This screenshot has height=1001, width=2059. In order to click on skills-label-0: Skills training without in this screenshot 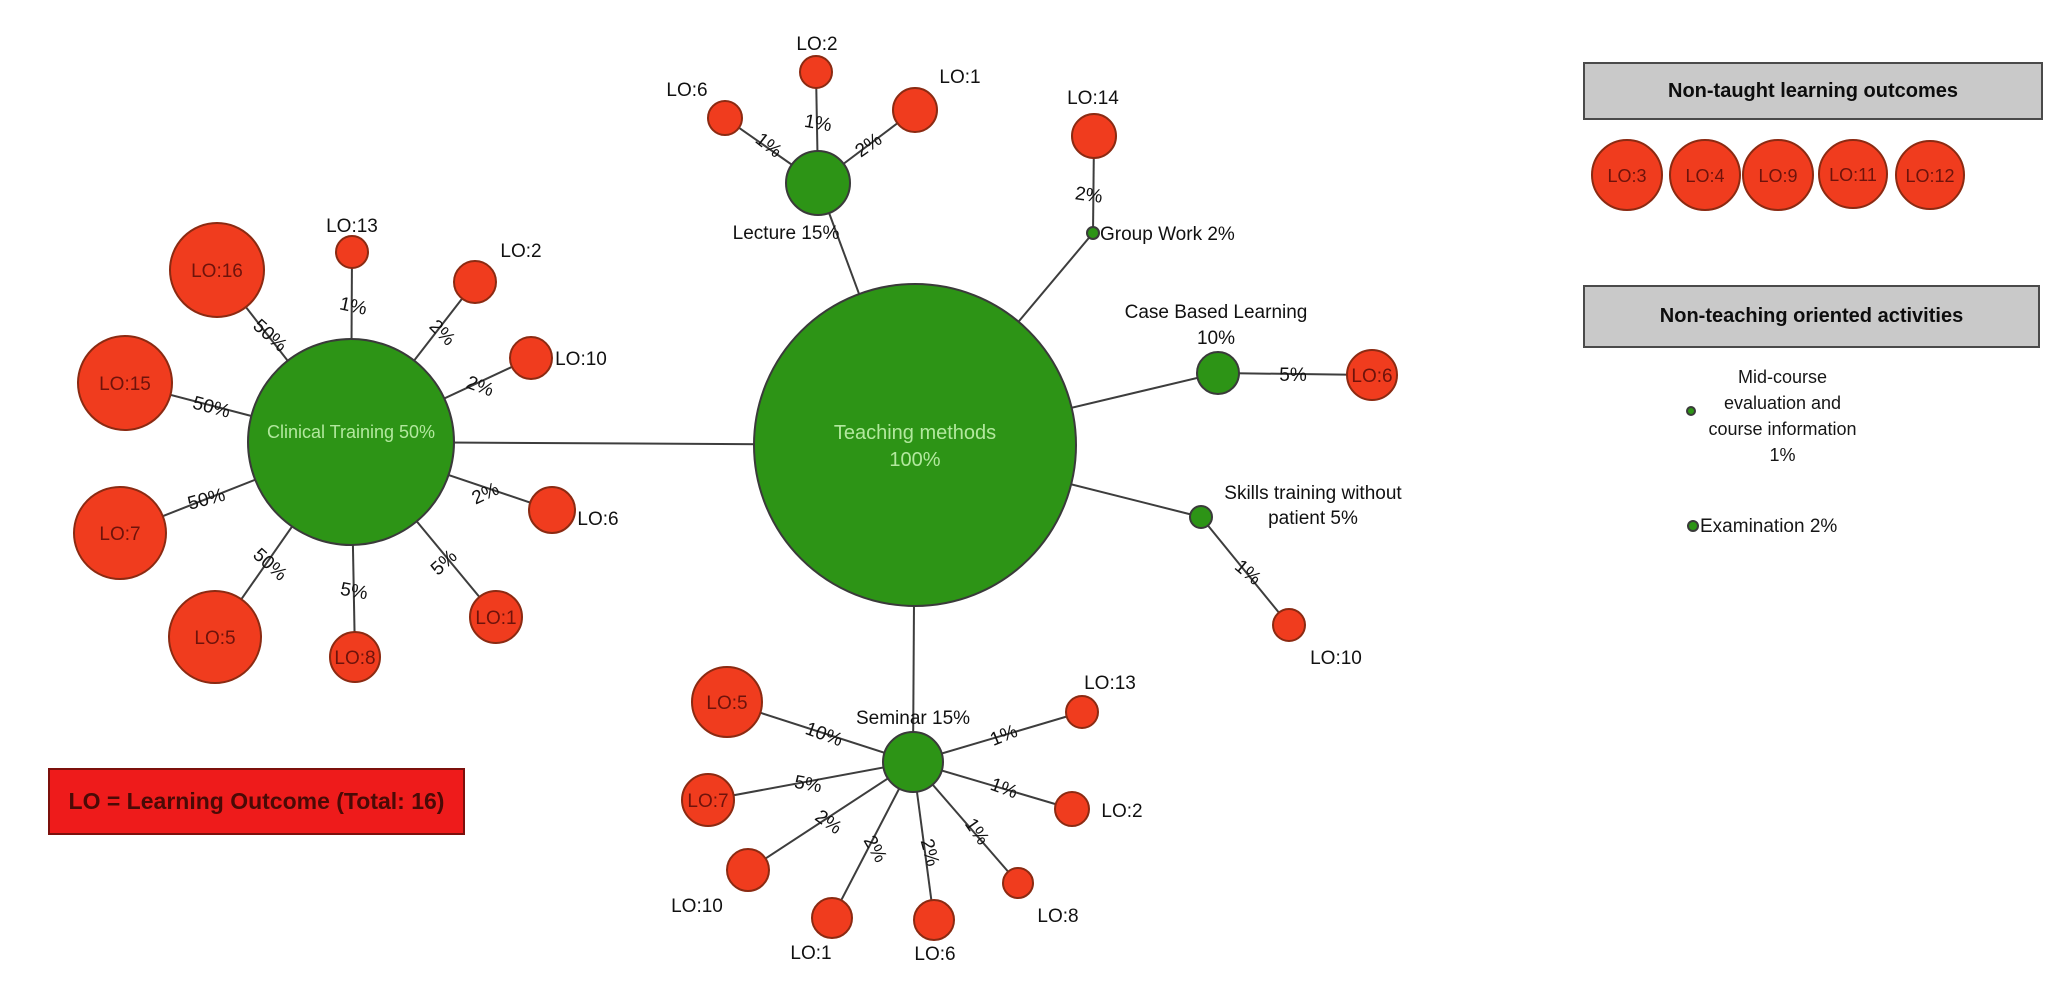, I will do `click(1313, 493)`.